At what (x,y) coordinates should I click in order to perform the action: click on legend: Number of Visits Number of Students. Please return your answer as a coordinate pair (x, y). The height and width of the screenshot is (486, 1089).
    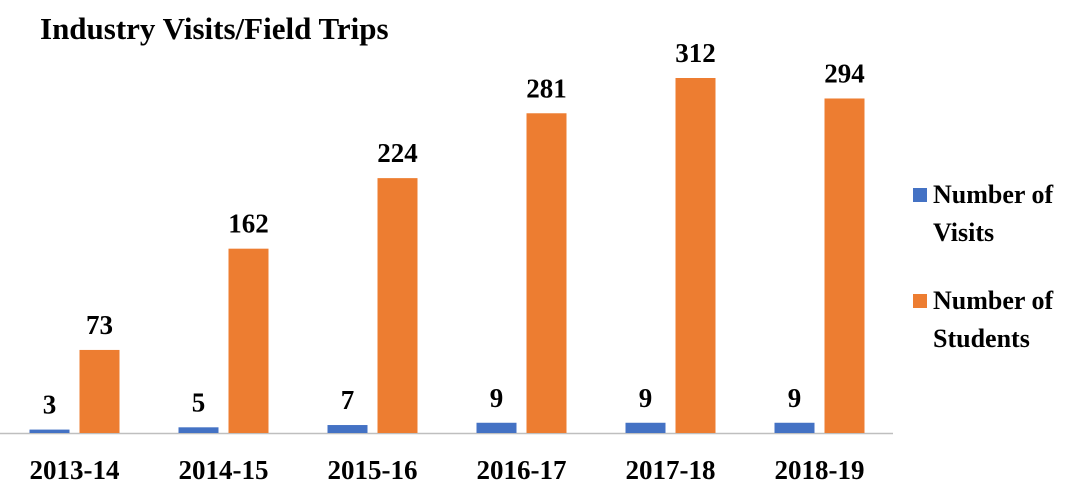
    Looking at the image, I should click on (998, 282).